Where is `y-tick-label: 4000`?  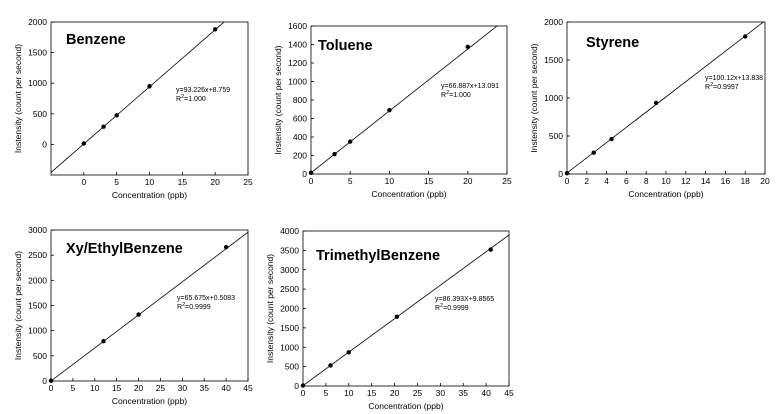 y-tick-label: 4000 is located at coordinates (289, 231).